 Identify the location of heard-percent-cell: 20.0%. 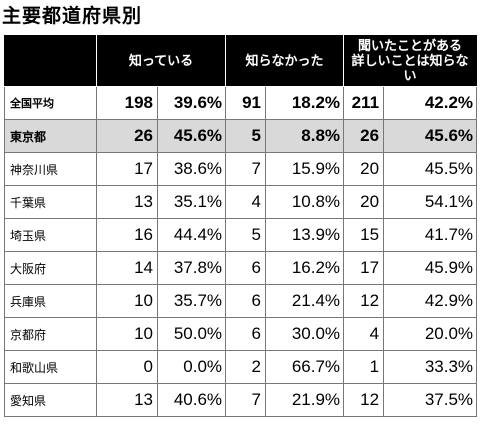
(430, 334).